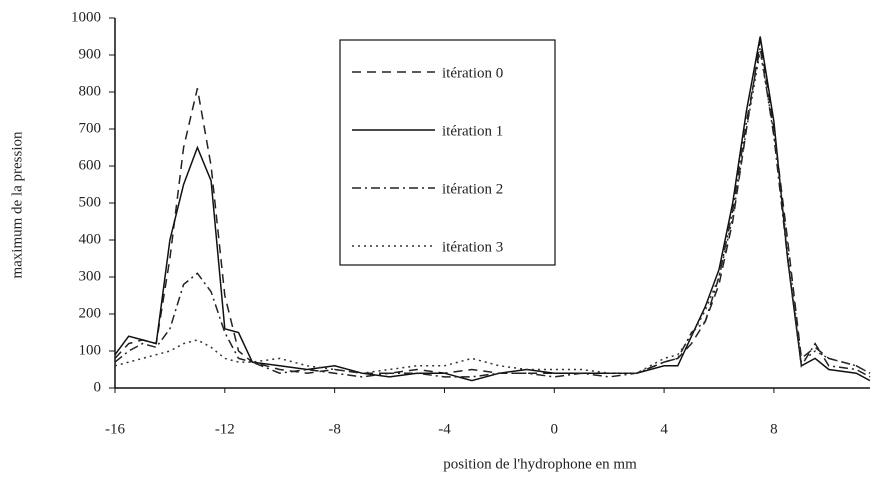 This screenshot has width=872, height=481. Describe the element at coordinates (540, 464) in the screenshot. I see `x-axis-label: position de l'hydrophone en mm` at that location.